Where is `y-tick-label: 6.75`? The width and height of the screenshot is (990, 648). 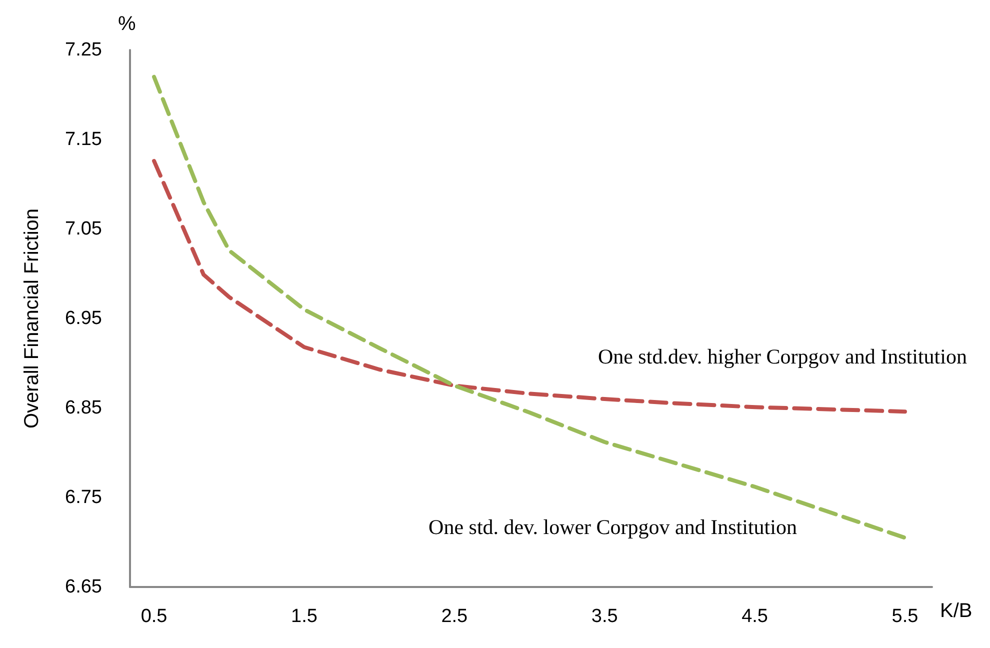
y-tick-label: 6.75 is located at coordinates (83, 497).